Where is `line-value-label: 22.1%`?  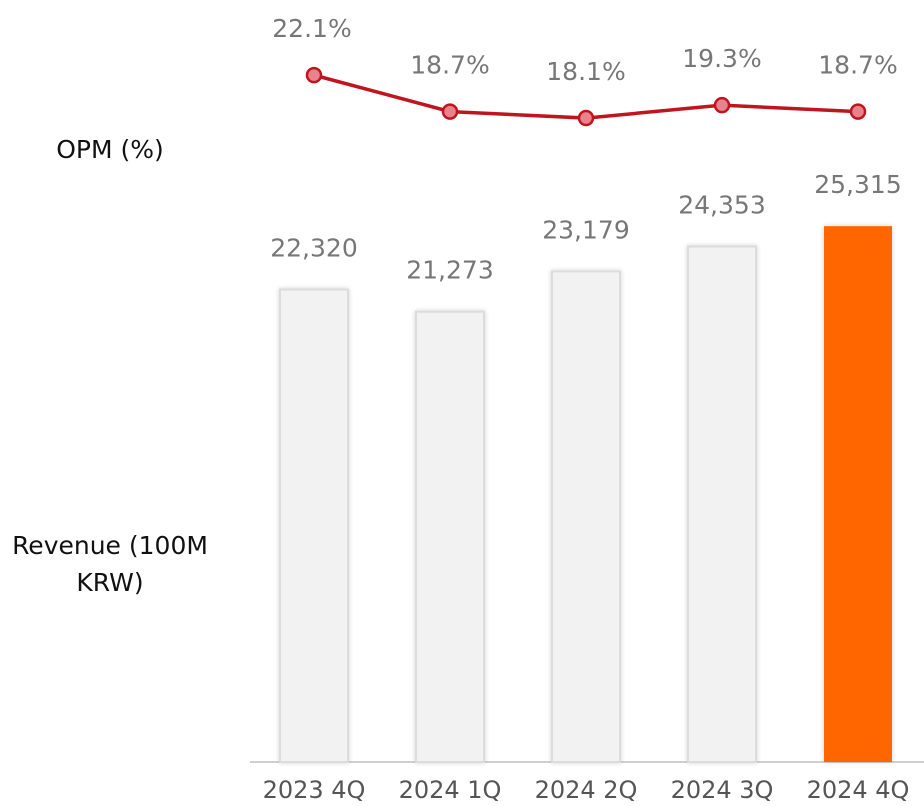
line-value-label: 22.1% is located at coordinates (311, 28).